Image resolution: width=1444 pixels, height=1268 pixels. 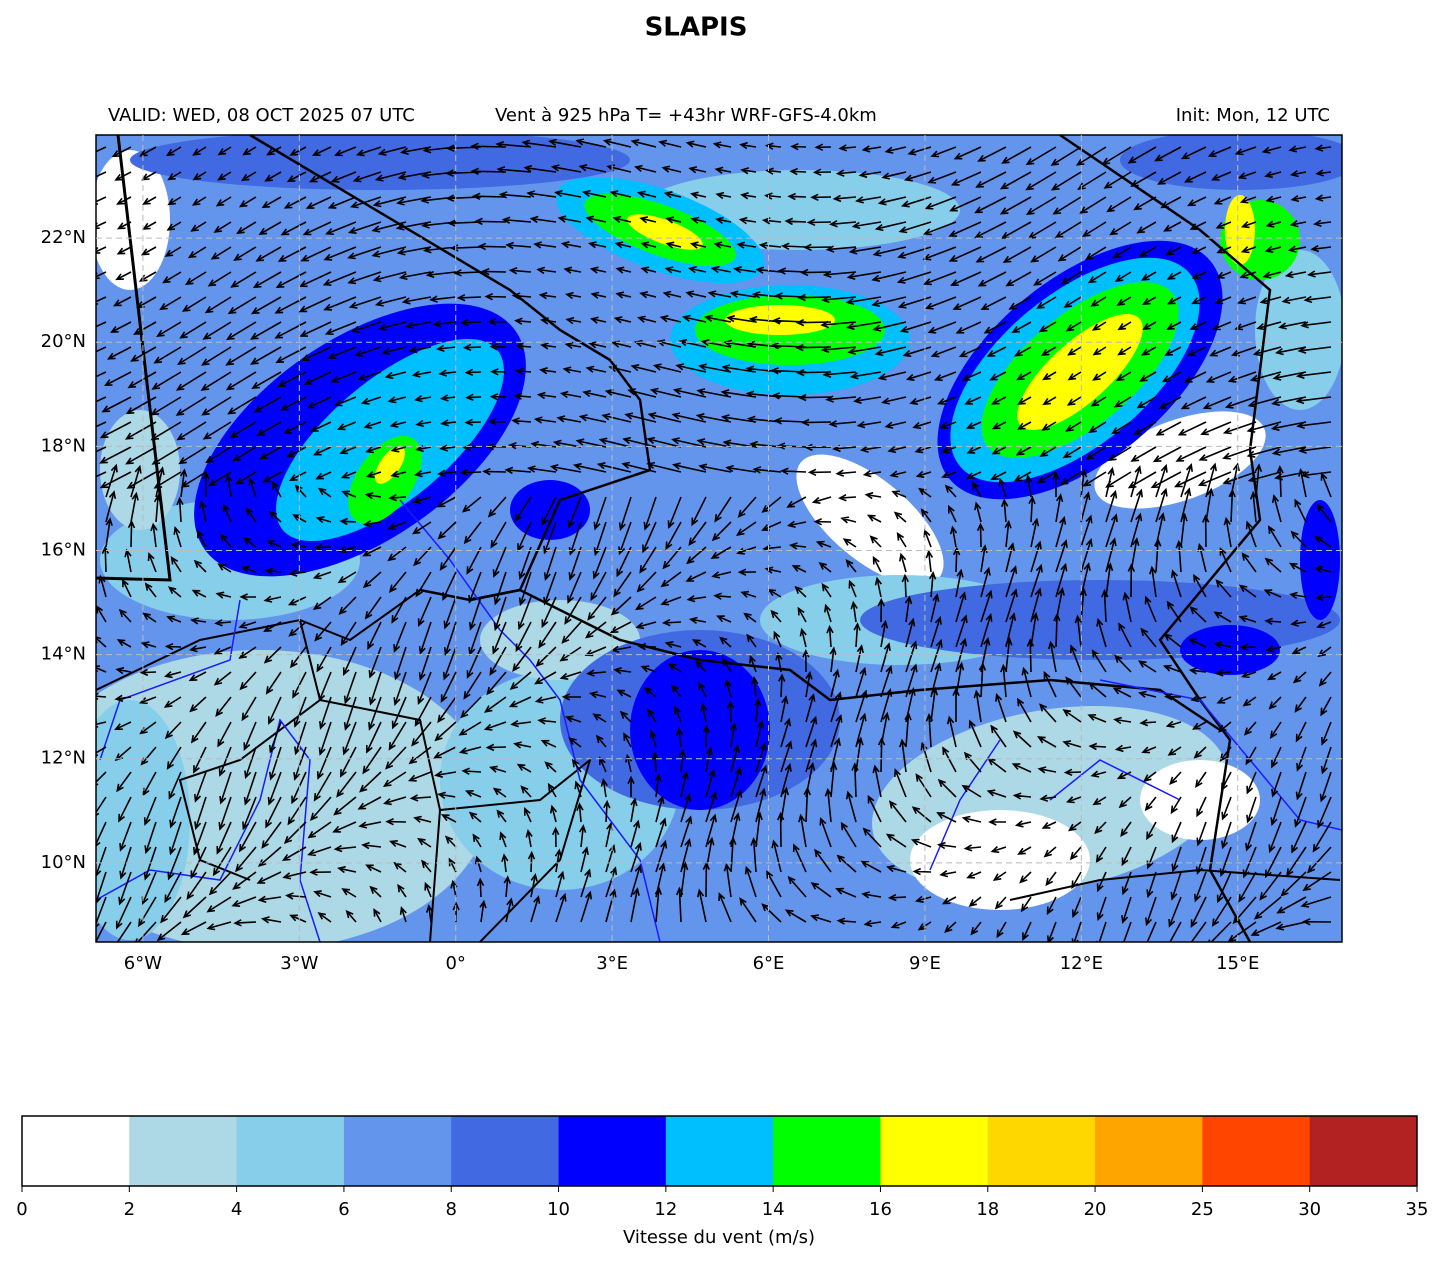 What do you see at coordinates (261, 115) in the screenshot?
I see `valid-time: VALID: WED, 08 OCT 2025 07 UTC` at bounding box center [261, 115].